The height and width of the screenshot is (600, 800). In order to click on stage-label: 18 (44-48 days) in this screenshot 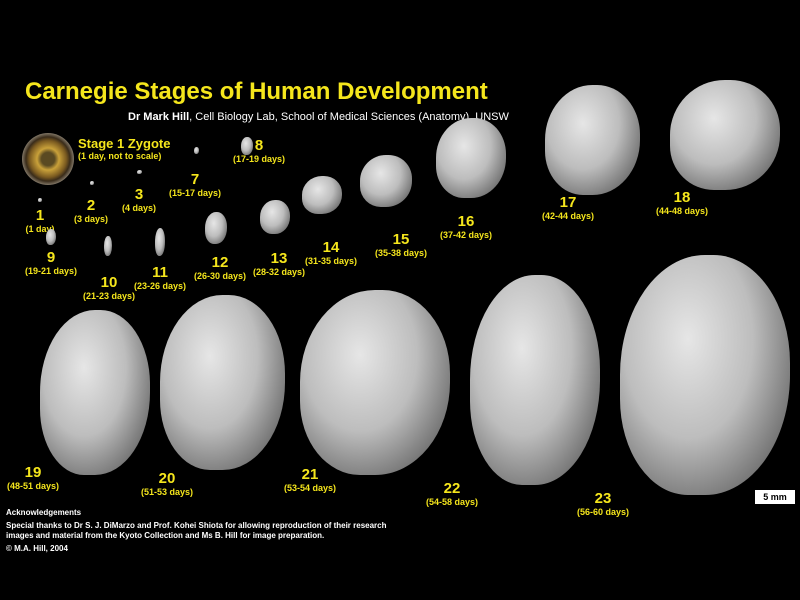, I will do `click(682, 203)`.